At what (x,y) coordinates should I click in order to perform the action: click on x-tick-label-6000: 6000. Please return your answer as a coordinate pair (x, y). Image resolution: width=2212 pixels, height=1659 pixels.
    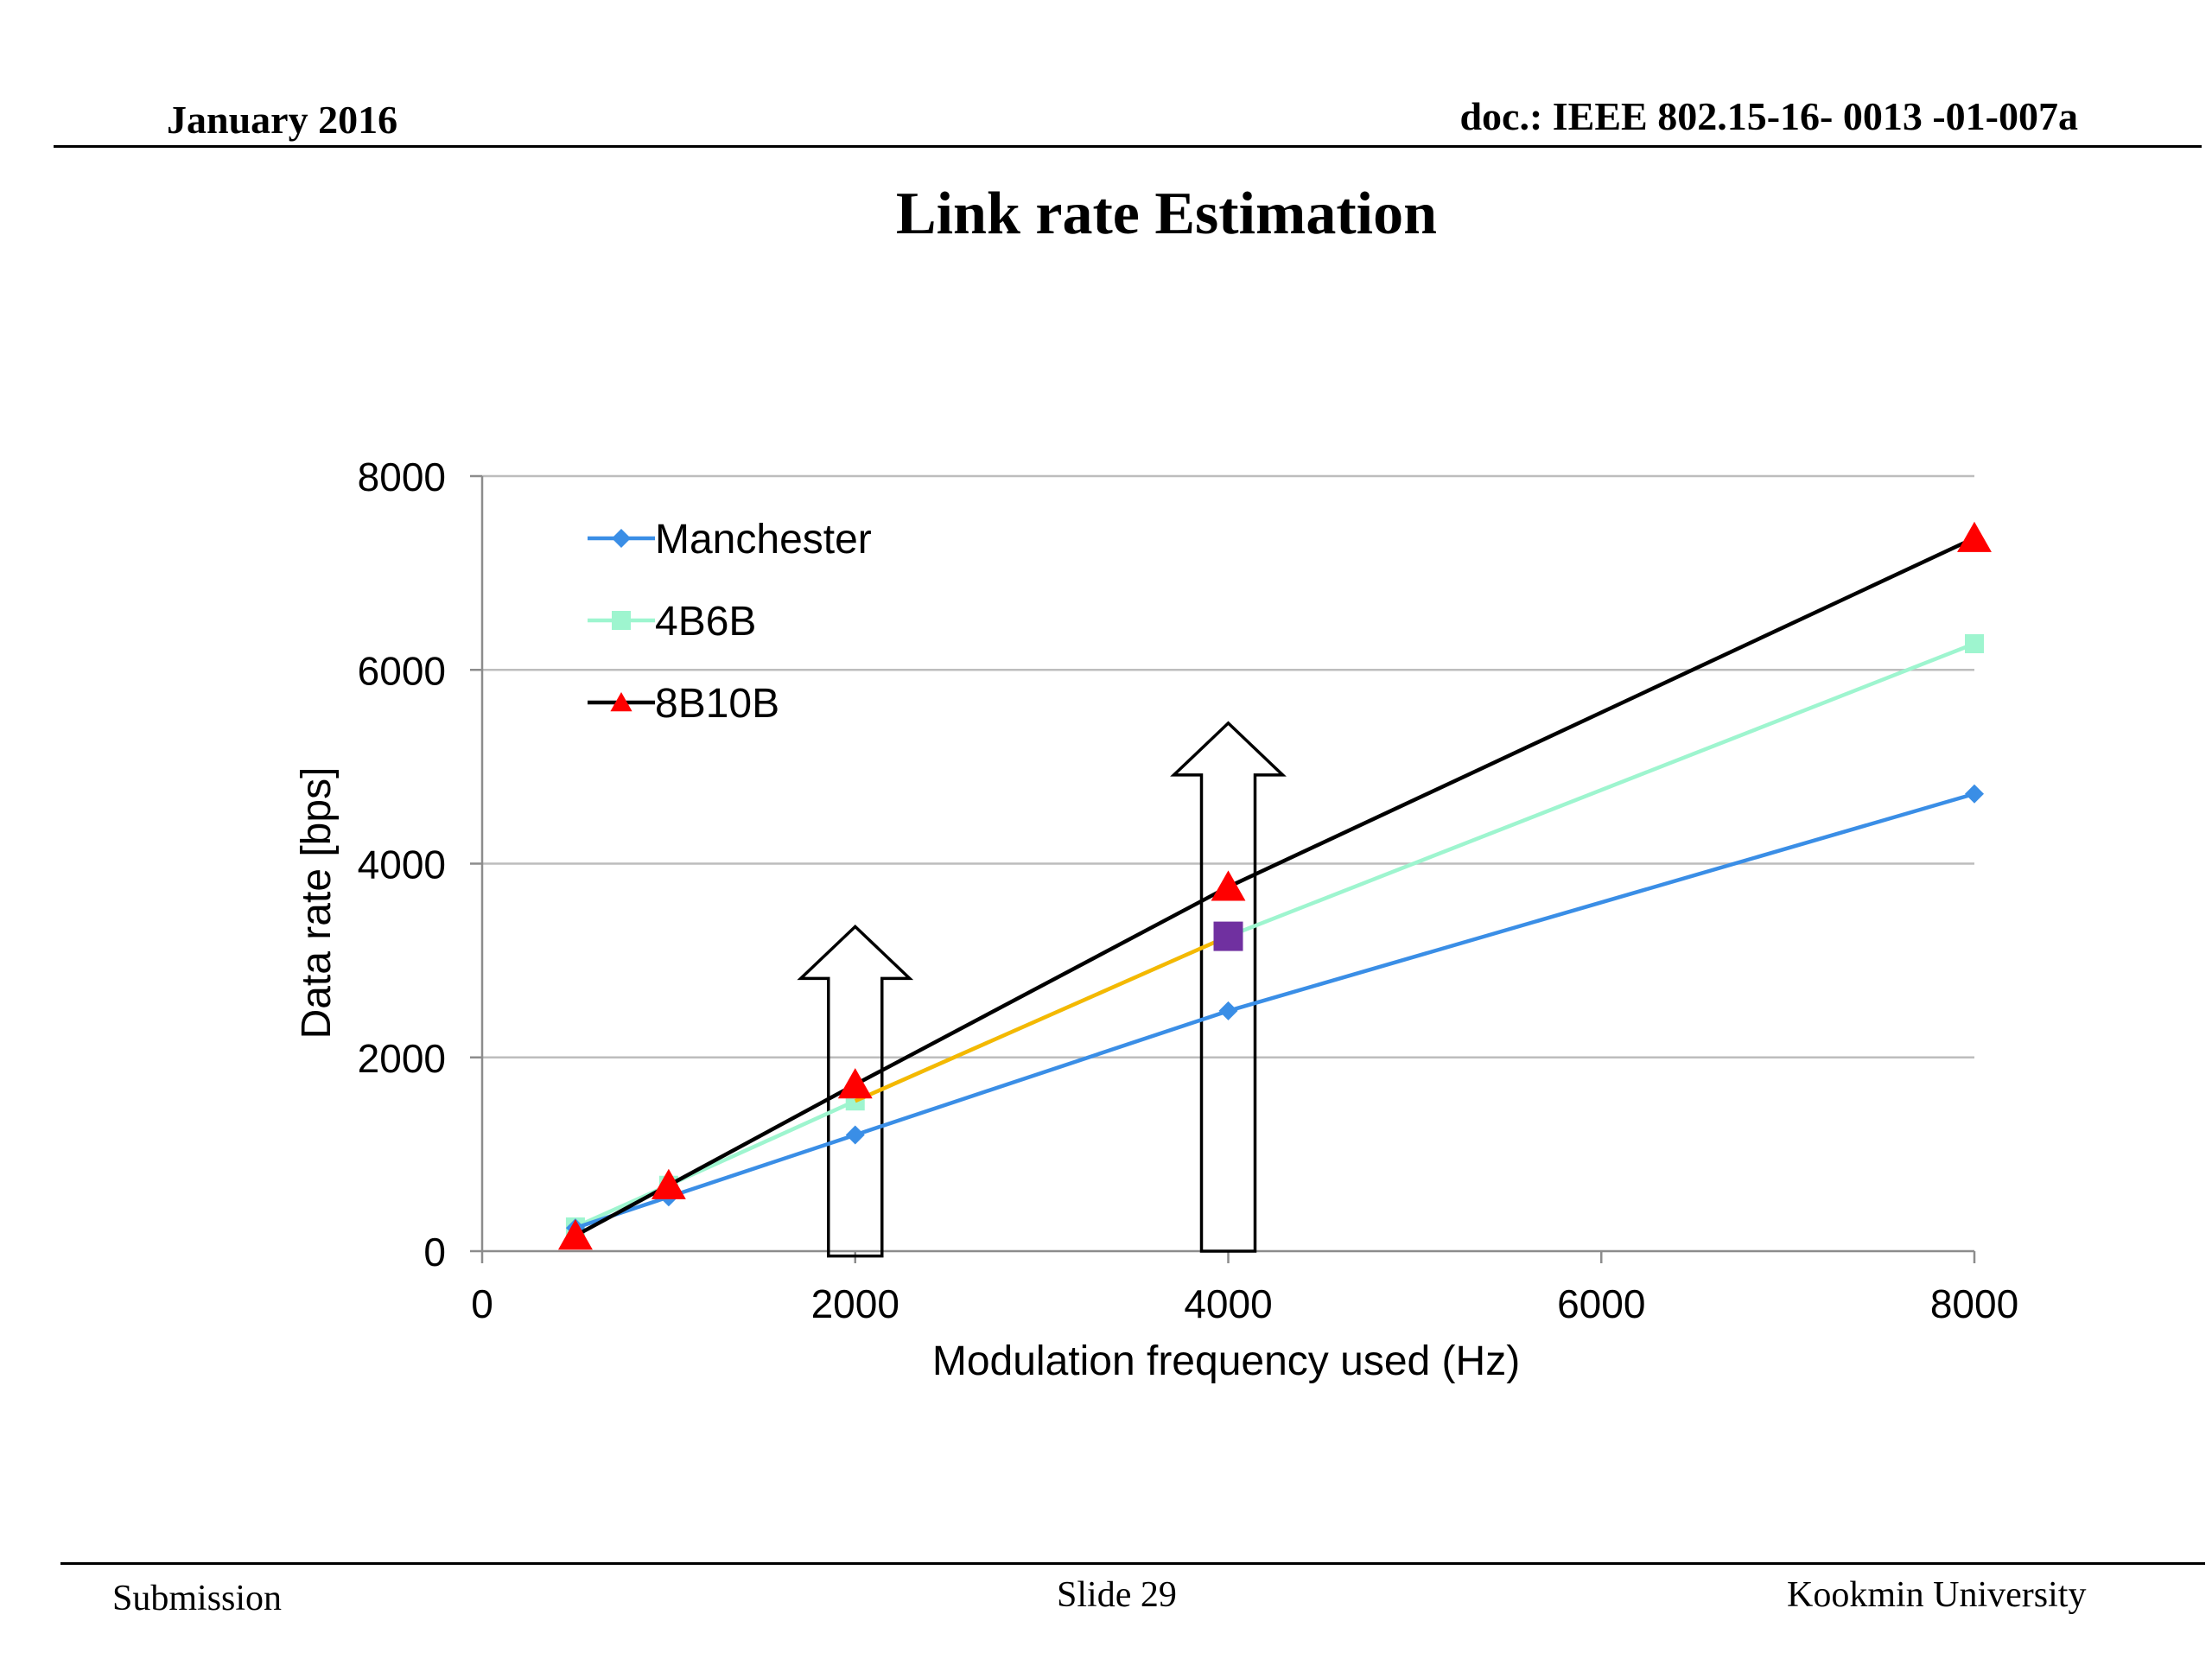
    Looking at the image, I should click on (1601, 1303).